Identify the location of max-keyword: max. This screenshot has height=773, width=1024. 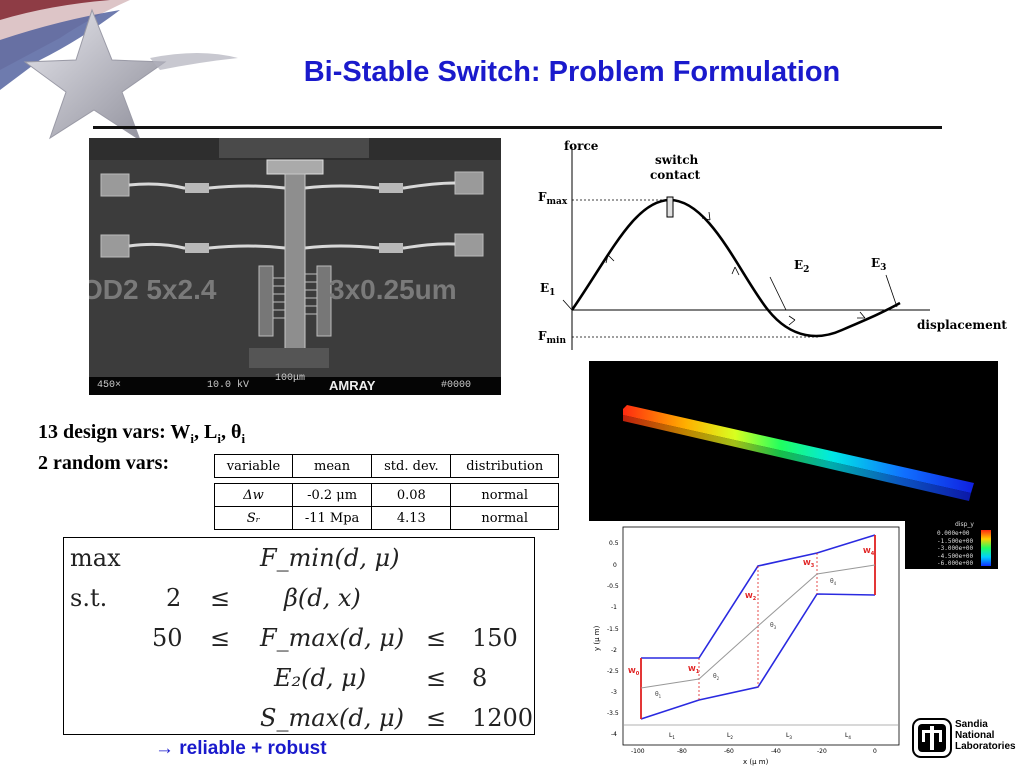
(95, 558).